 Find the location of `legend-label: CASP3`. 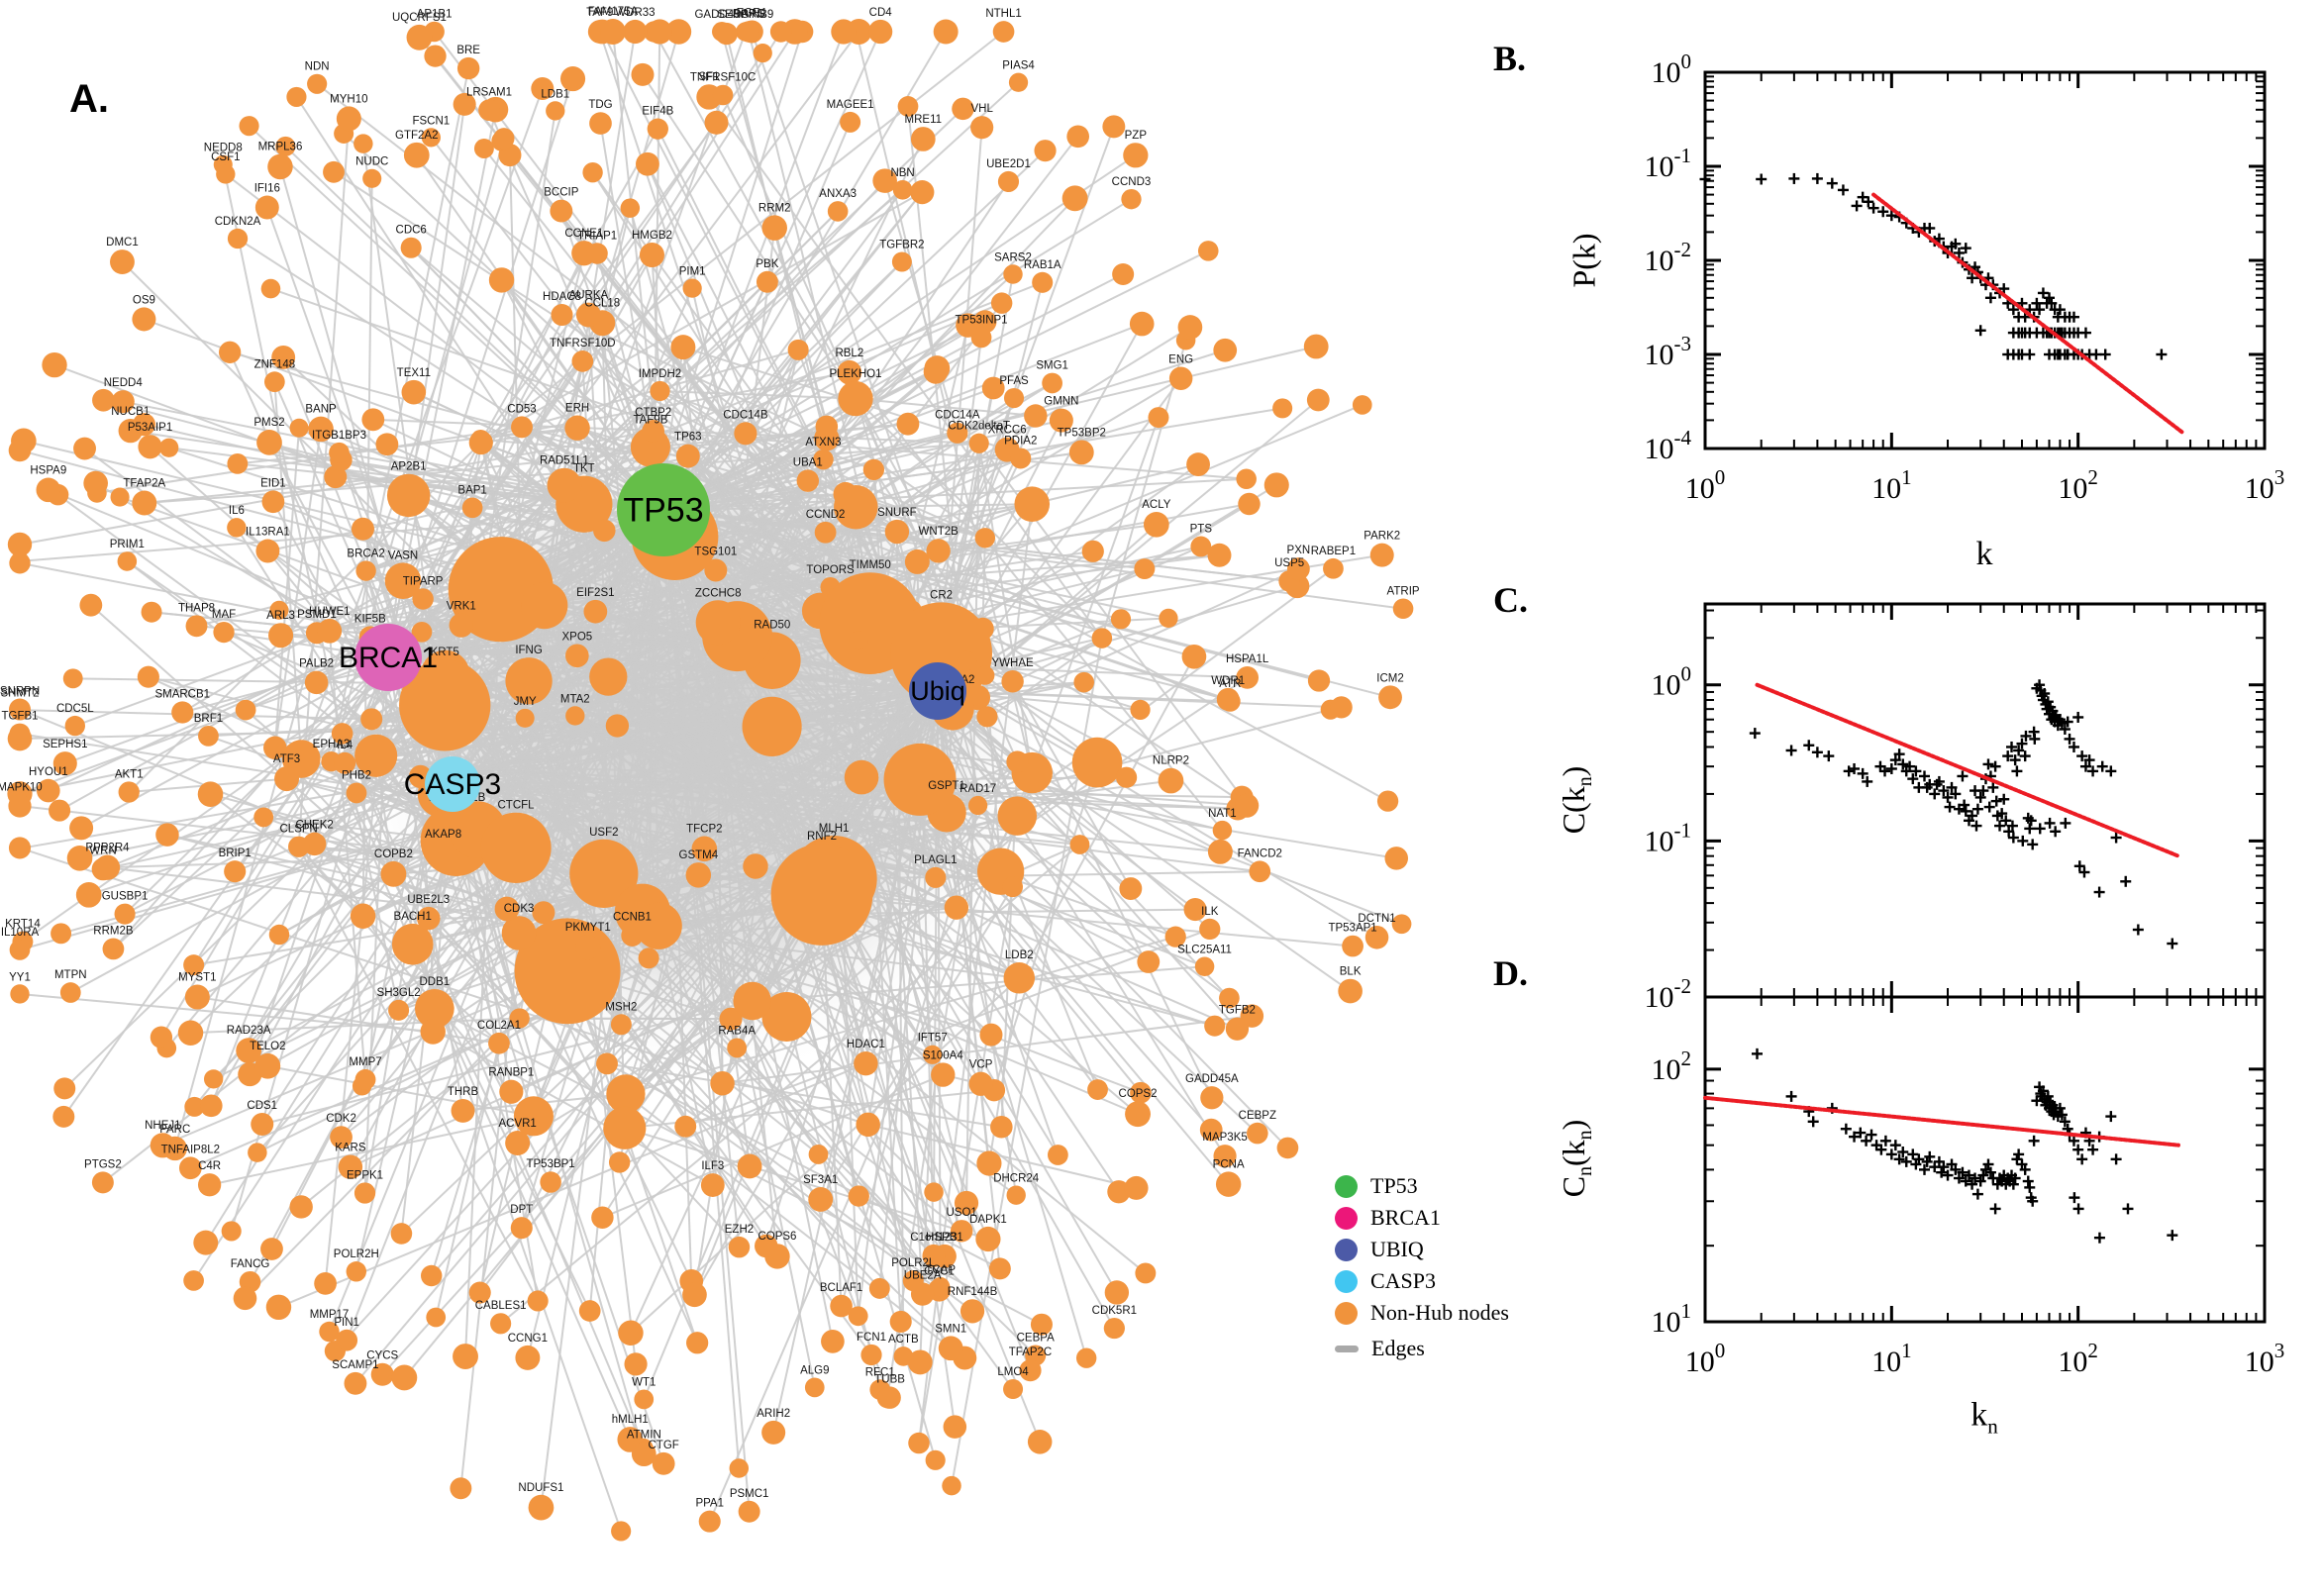

legend-label: CASP3 is located at coordinates (1403, 1281).